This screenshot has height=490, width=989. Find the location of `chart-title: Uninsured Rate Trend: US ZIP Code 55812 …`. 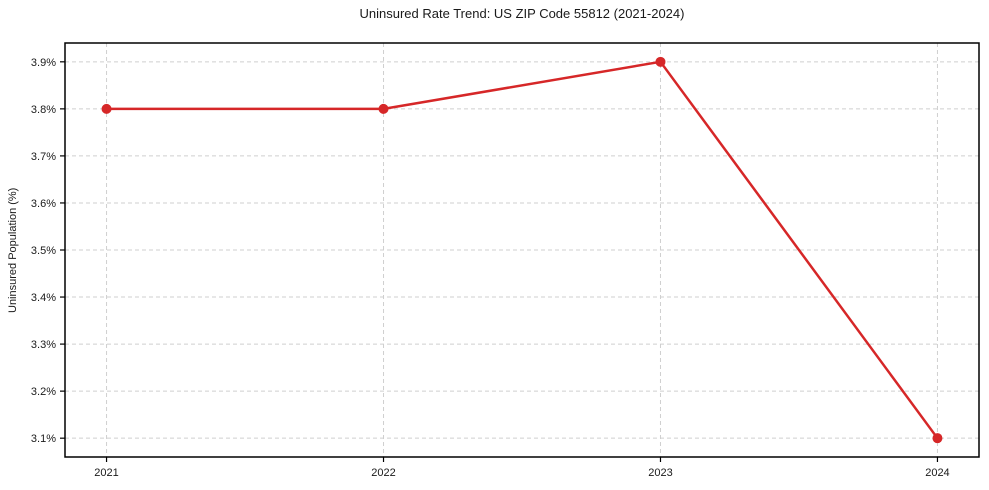

chart-title: Uninsured Rate Trend: US ZIP Code 55812 … is located at coordinates (522, 13).